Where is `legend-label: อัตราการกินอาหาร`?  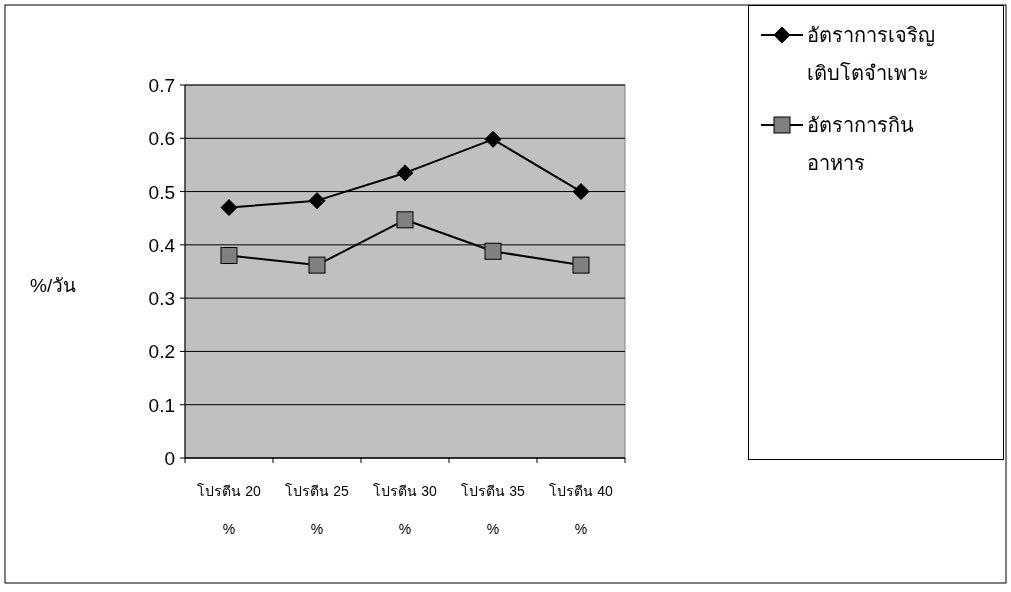 legend-label: อัตราการกินอาหาร is located at coordinates (861, 144).